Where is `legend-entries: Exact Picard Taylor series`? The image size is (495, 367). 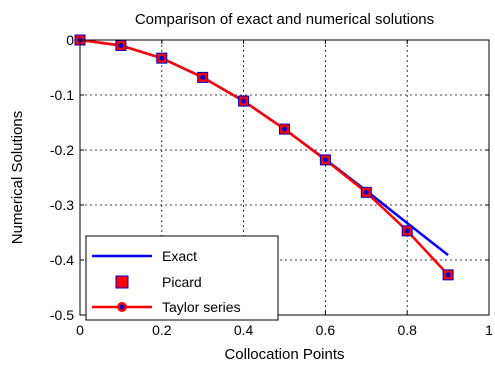
legend-entries: Exact Picard Taylor series is located at coordinates (166, 281).